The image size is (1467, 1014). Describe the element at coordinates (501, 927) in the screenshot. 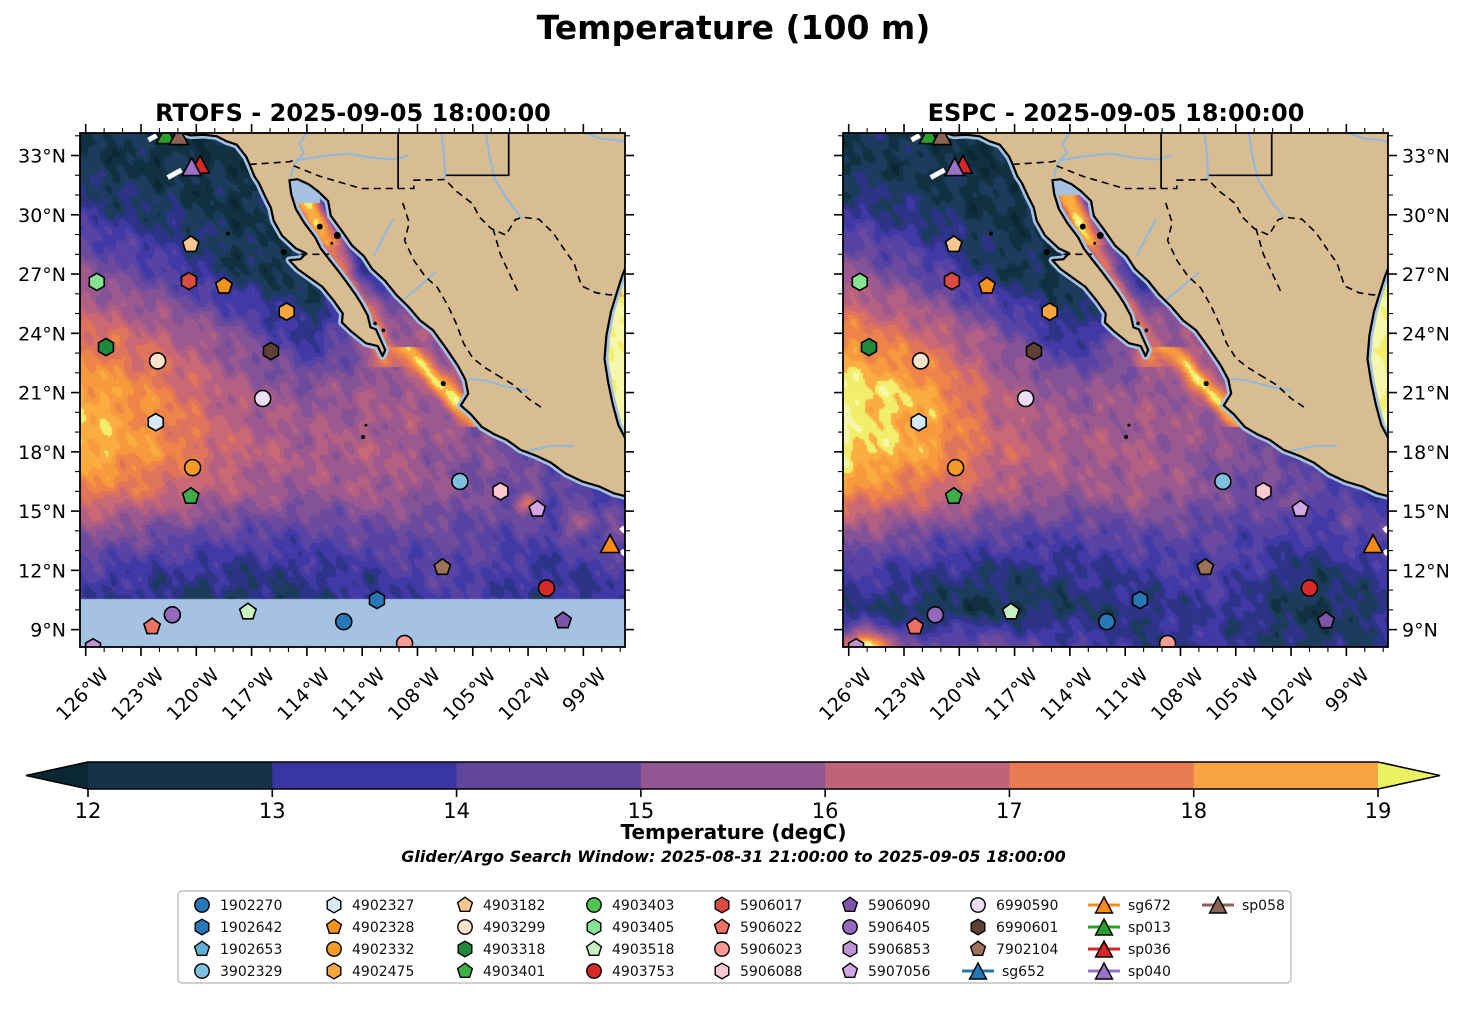

I see `legend-item-4903299: 4903299` at that location.